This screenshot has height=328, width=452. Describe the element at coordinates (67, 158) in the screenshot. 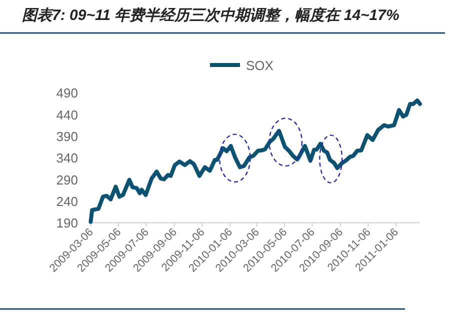

I see `y-tick-label: 340` at that location.